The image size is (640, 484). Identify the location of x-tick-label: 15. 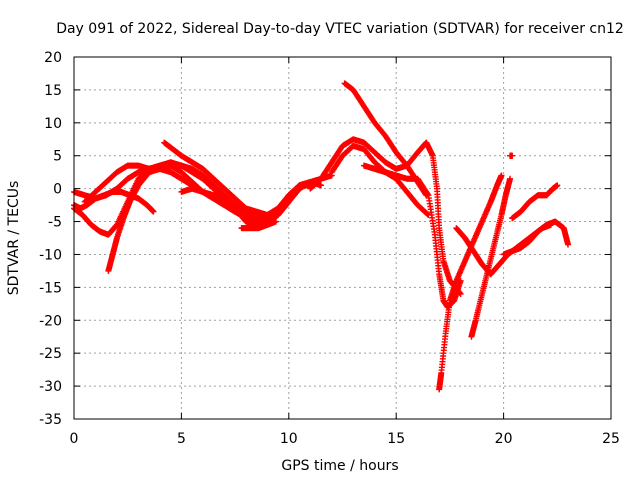
(396, 439).